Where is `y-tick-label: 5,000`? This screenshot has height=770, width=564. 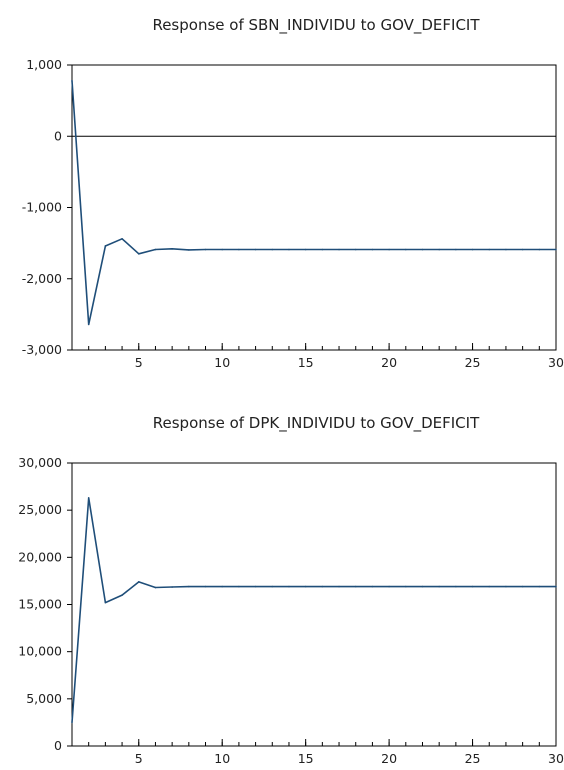 y-tick-label: 5,000 is located at coordinates (44, 698).